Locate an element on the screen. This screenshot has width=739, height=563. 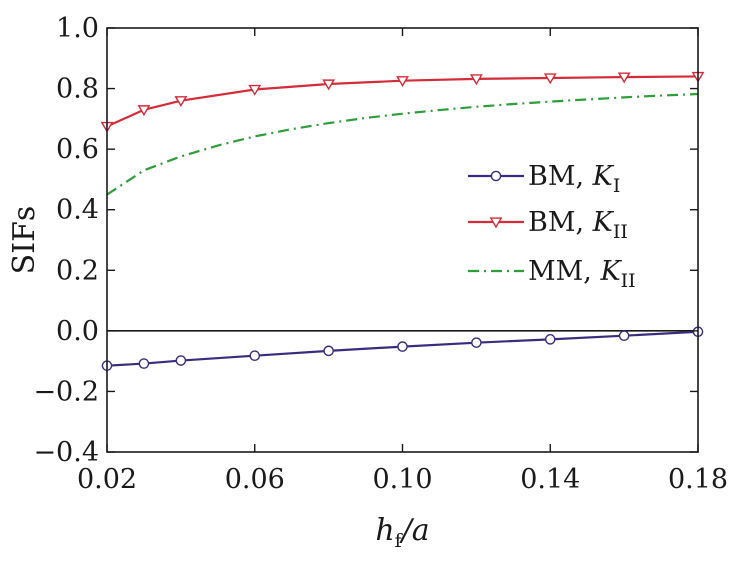
x-axis-title-subscript: f is located at coordinates (399, 541).